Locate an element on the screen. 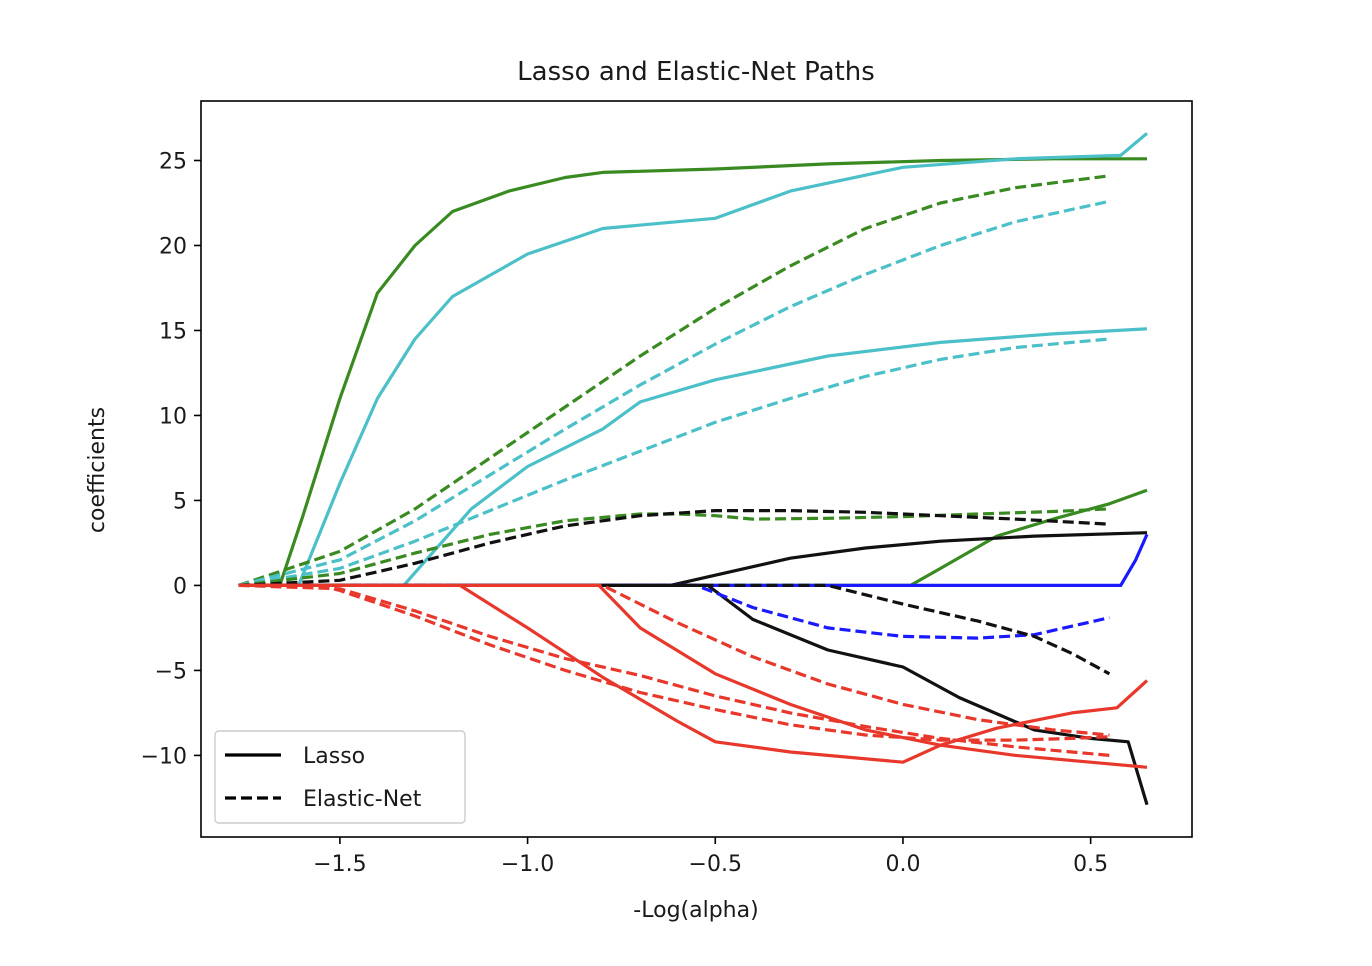  y-tick-label: 5 is located at coordinates (180, 501).